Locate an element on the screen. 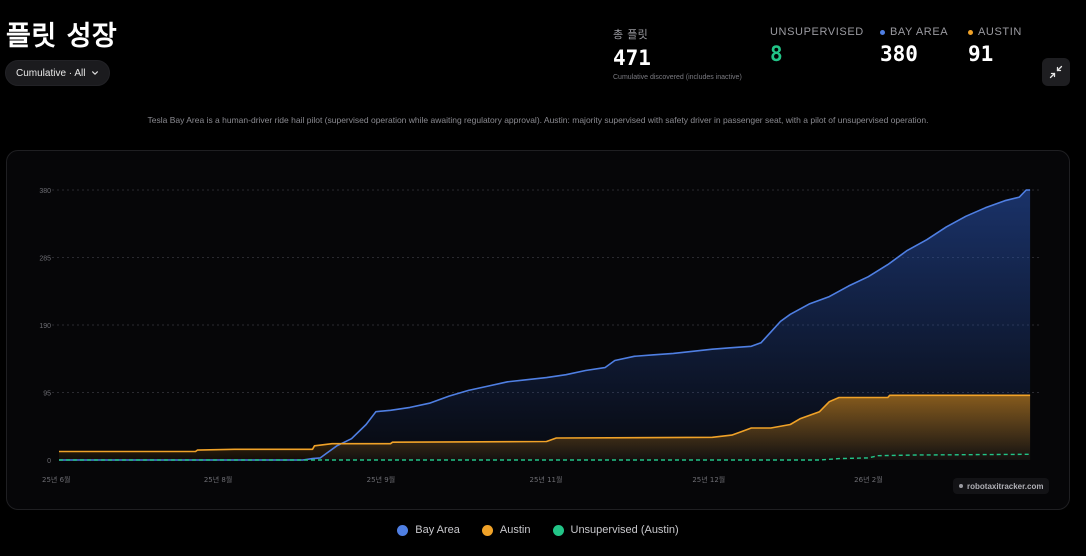  collapse-icon is located at coordinates (1056, 72).